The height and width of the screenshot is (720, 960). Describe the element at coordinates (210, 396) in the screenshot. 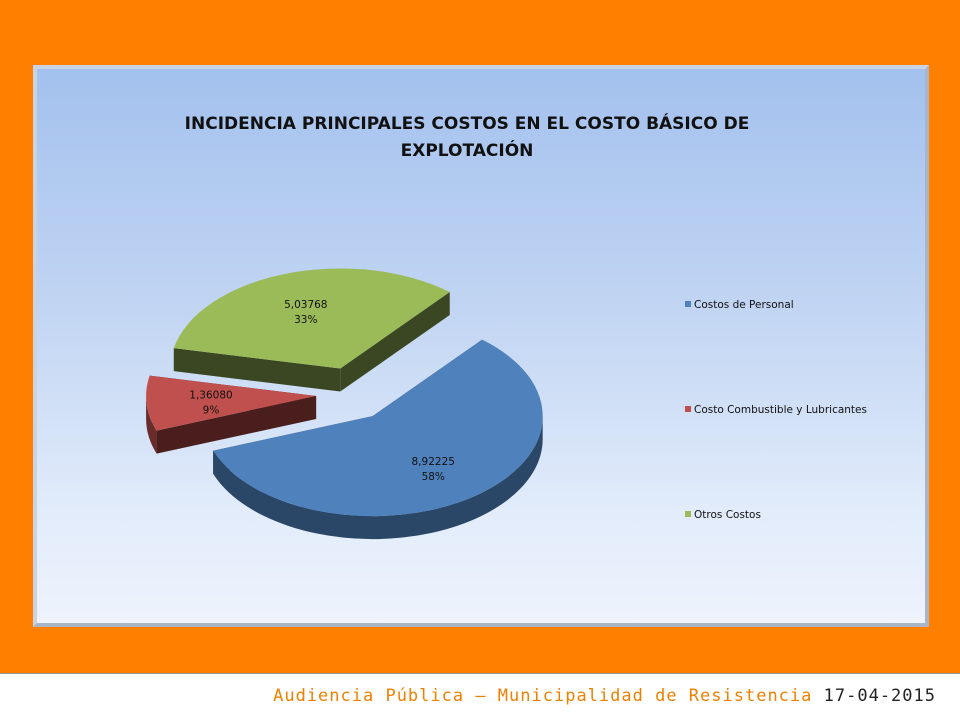

I see `data-label-value-costo-combustible-y-lubricantes: 1,36080` at that location.